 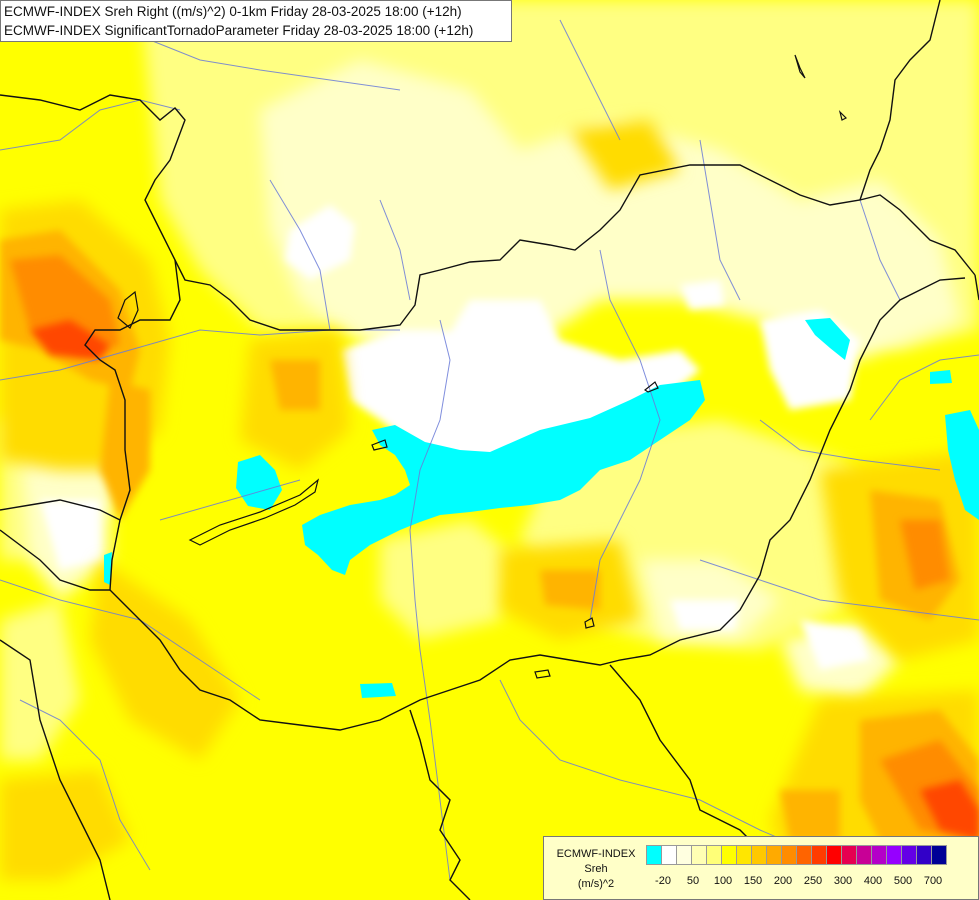 What do you see at coordinates (128, 309) in the screenshot?
I see `lake-neusiedl` at bounding box center [128, 309].